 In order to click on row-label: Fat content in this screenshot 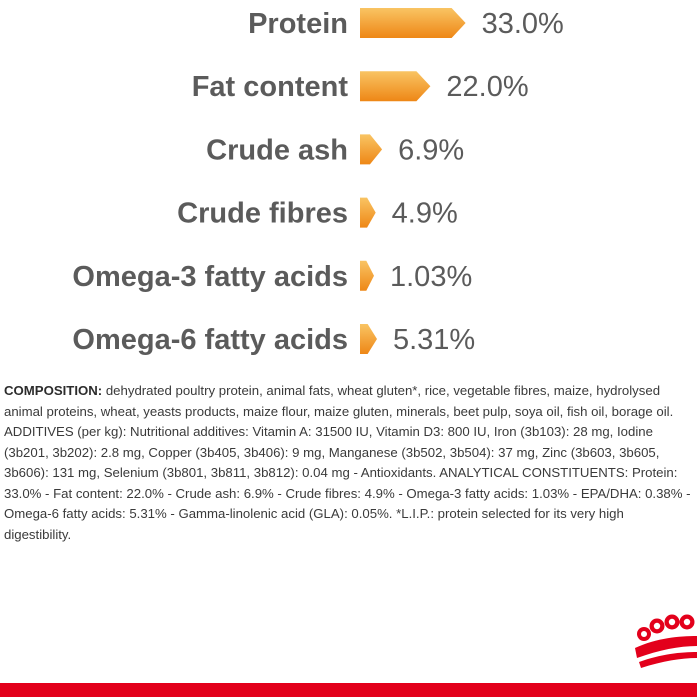, I will do `click(270, 87)`.